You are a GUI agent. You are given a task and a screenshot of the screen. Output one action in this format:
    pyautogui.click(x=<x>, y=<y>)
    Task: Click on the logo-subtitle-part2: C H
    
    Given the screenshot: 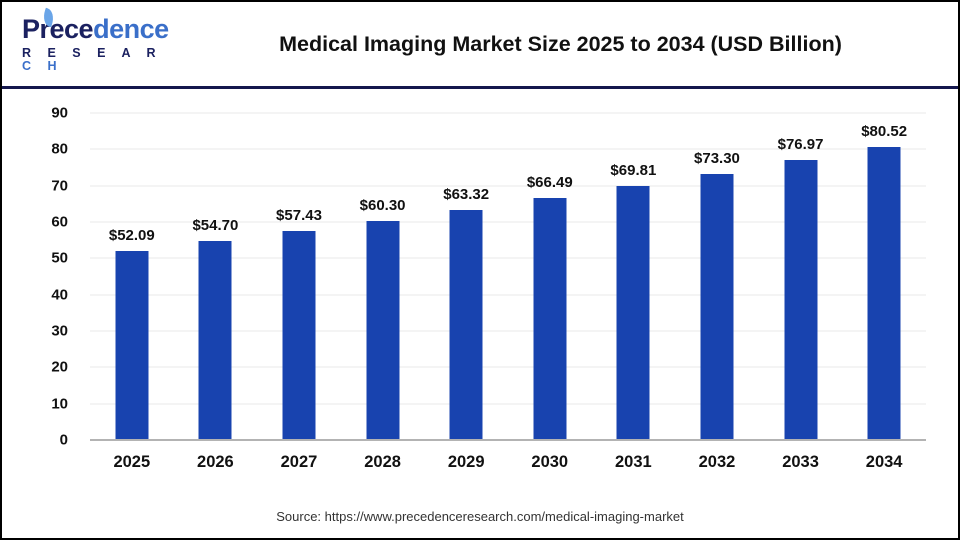 What is the action you would take?
    pyautogui.click(x=43, y=65)
    